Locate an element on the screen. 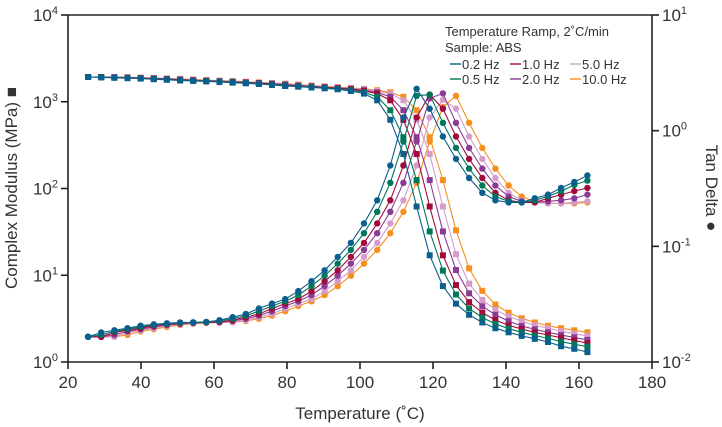 This screenshot has height=427, width=722. tick-exponent: 0 is located at coordinates (55, 358).